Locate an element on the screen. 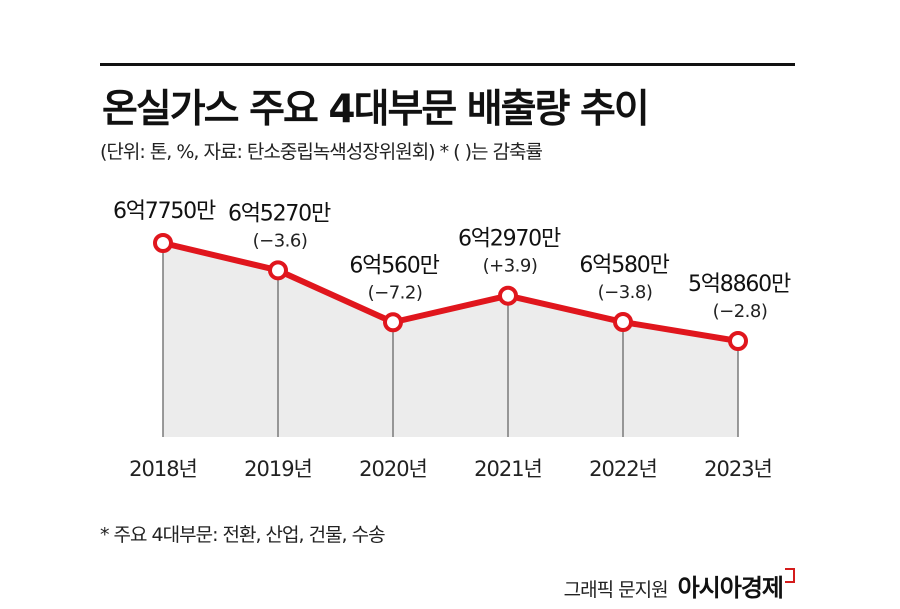 The image size is (900, 609). change-label: (−2.8) is located at coordinates (740, 311).